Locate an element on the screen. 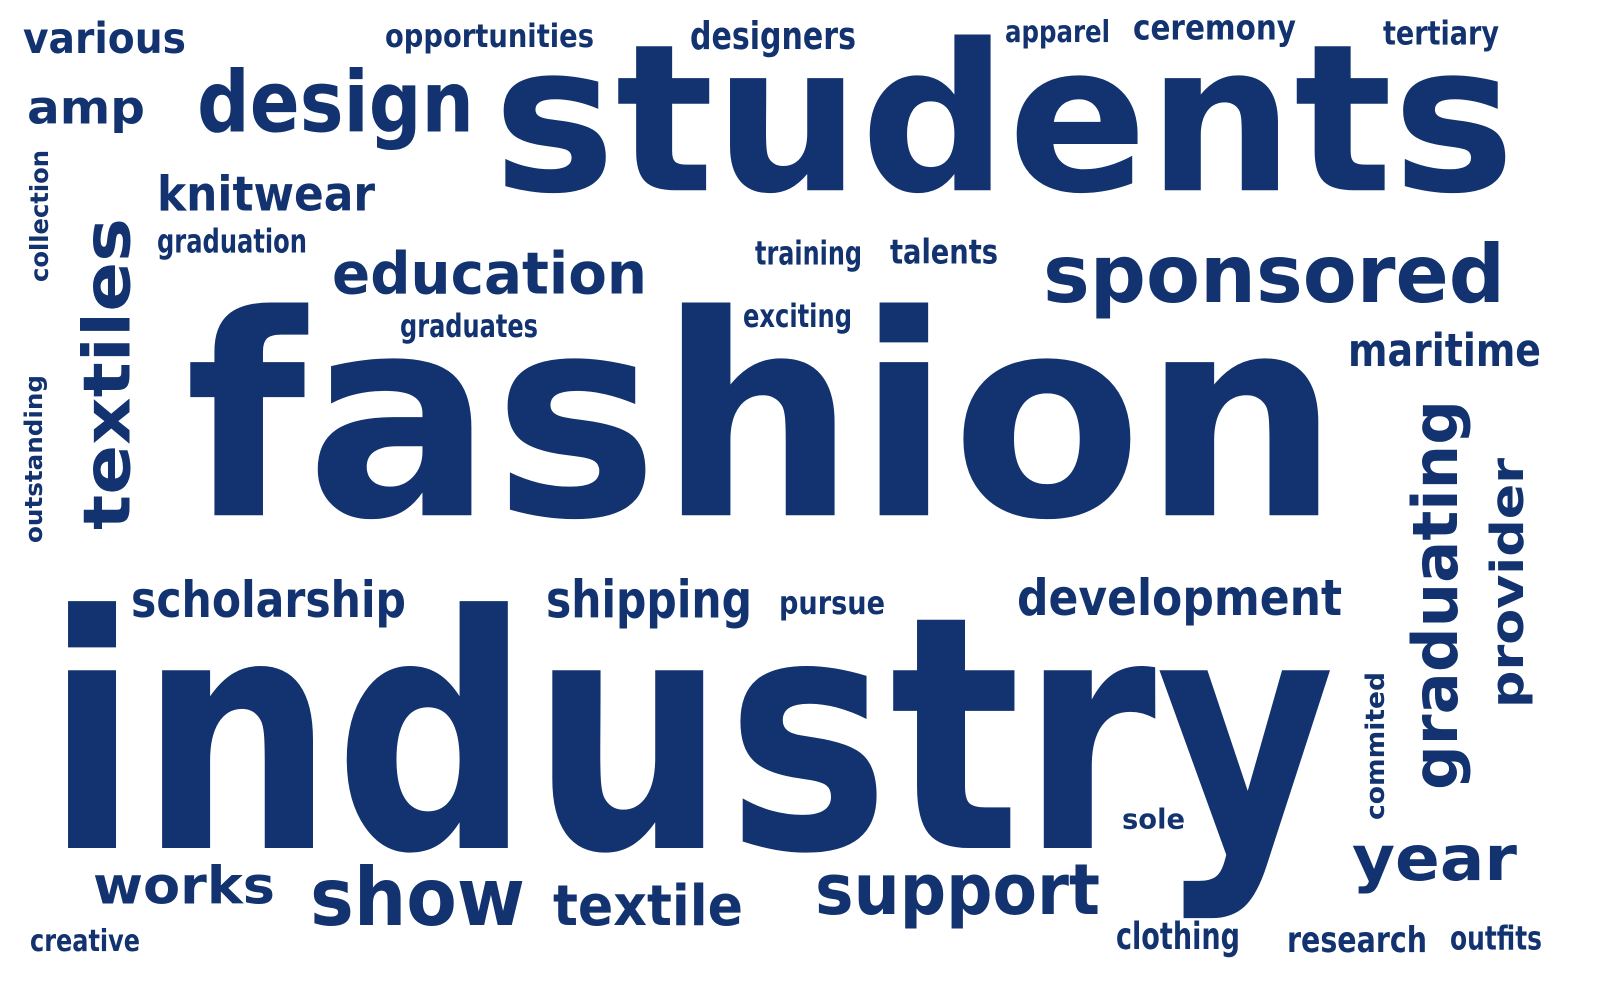  word-knitwear: knitwear is located at coordinates (266, 193).